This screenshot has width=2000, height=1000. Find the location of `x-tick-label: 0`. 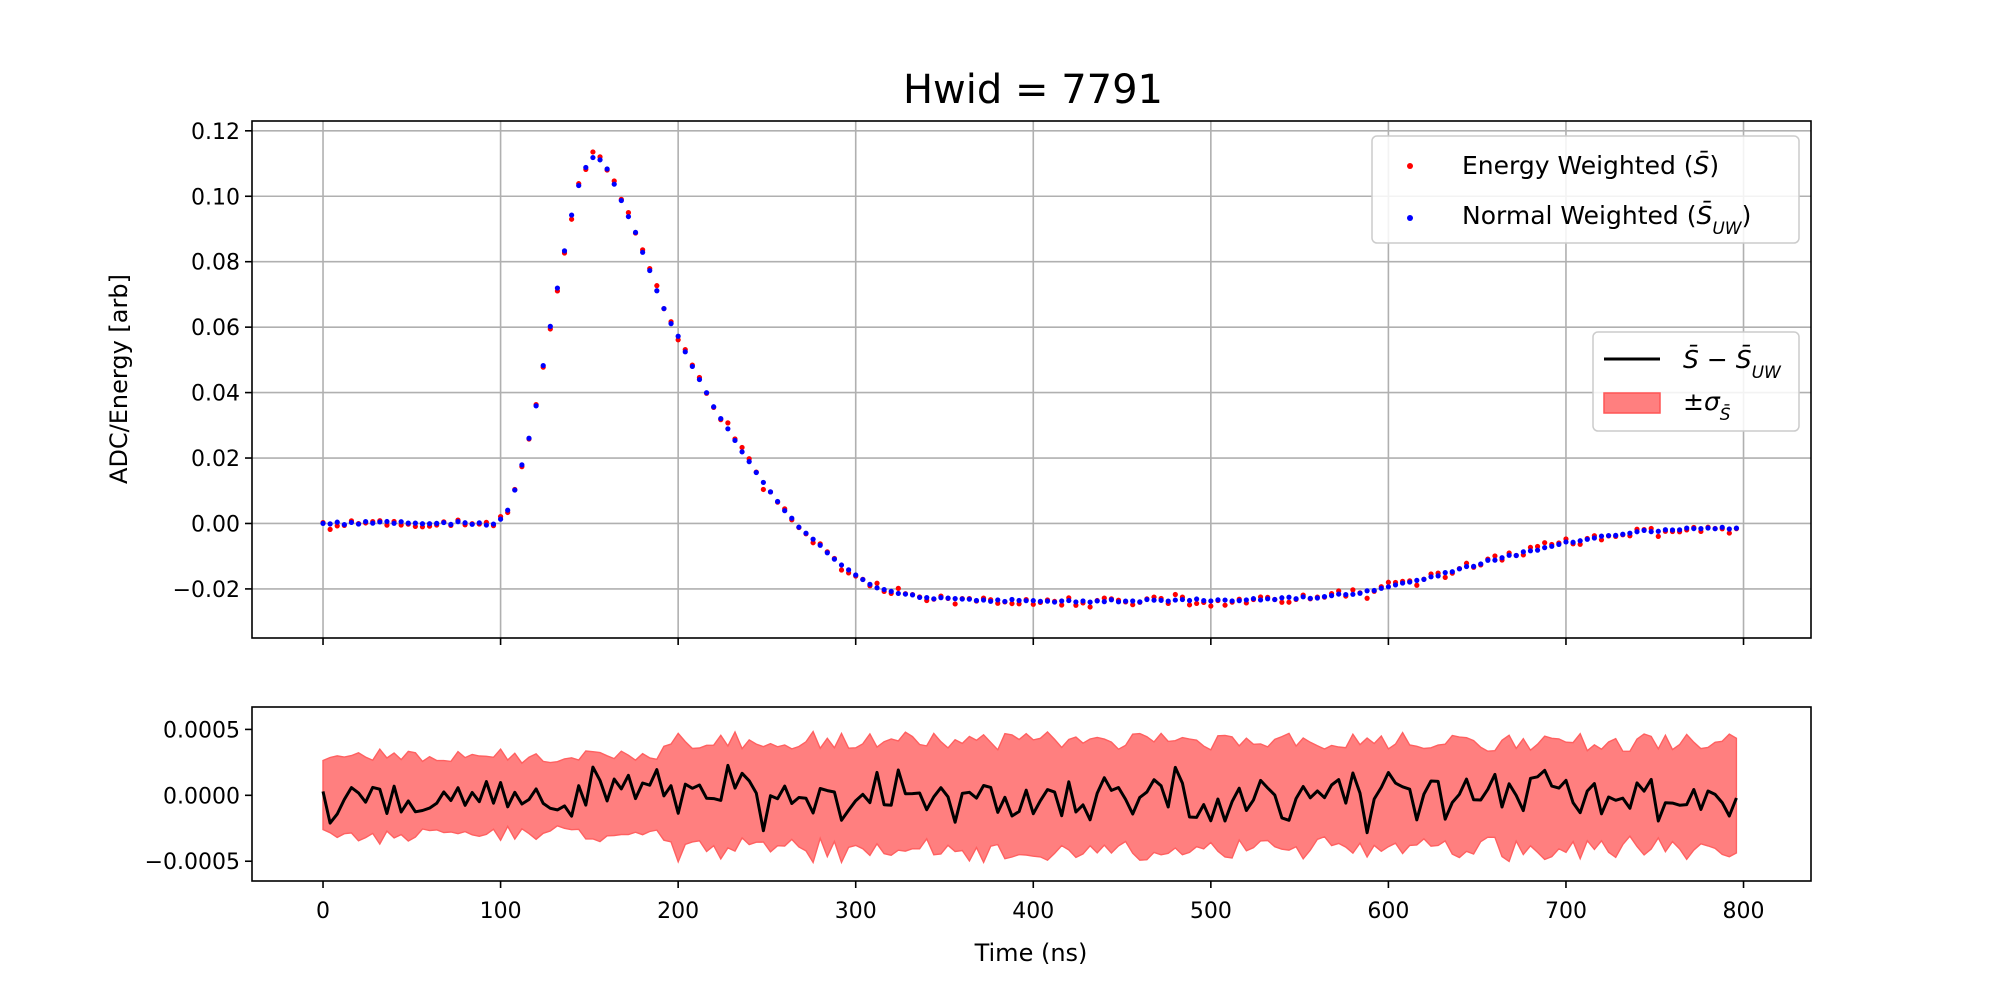

x-tick-label: 0 is located at coordinates (323, 911).